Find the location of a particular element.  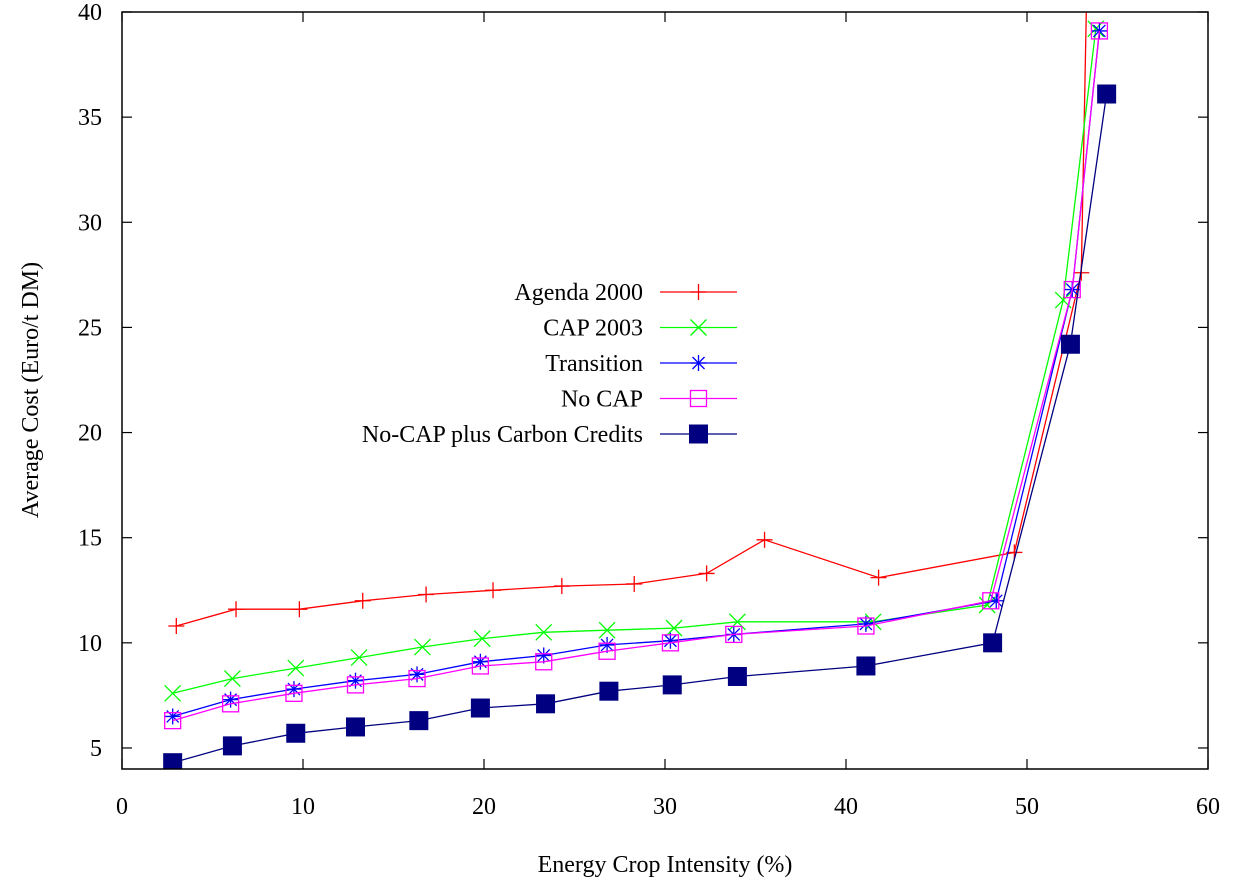

legend-entry: Agenda 2000 is located at coordinates (625, 293).